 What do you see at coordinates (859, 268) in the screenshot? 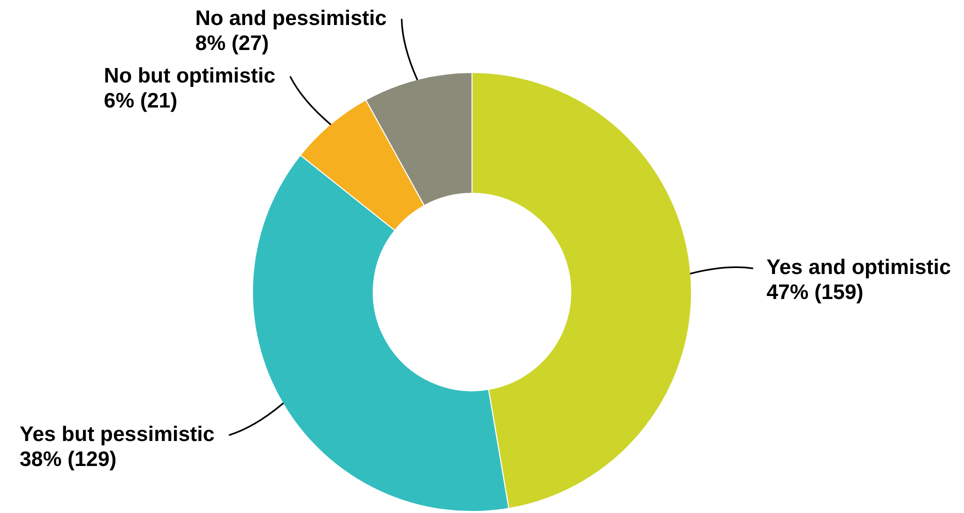
I see `slice-label: Yes and optimistic` at bounding box center [859, 268].